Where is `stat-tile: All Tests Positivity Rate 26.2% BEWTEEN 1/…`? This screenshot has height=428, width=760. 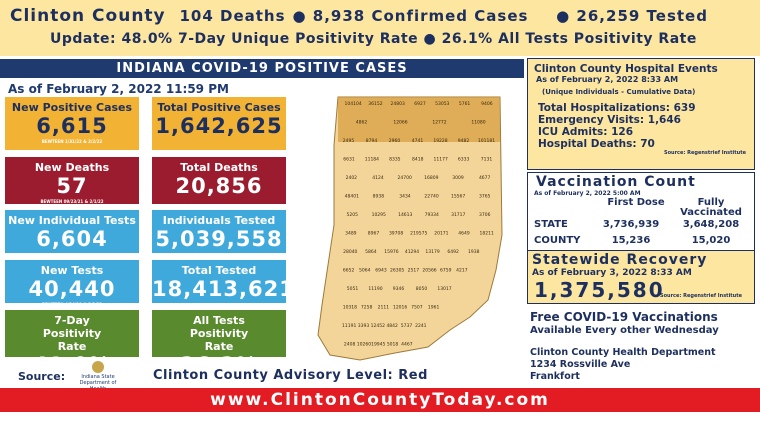
stat-tile: All Tests Positivity Rate 26.2% BEWTEEN 1/… is located at coordinates (219, 346).